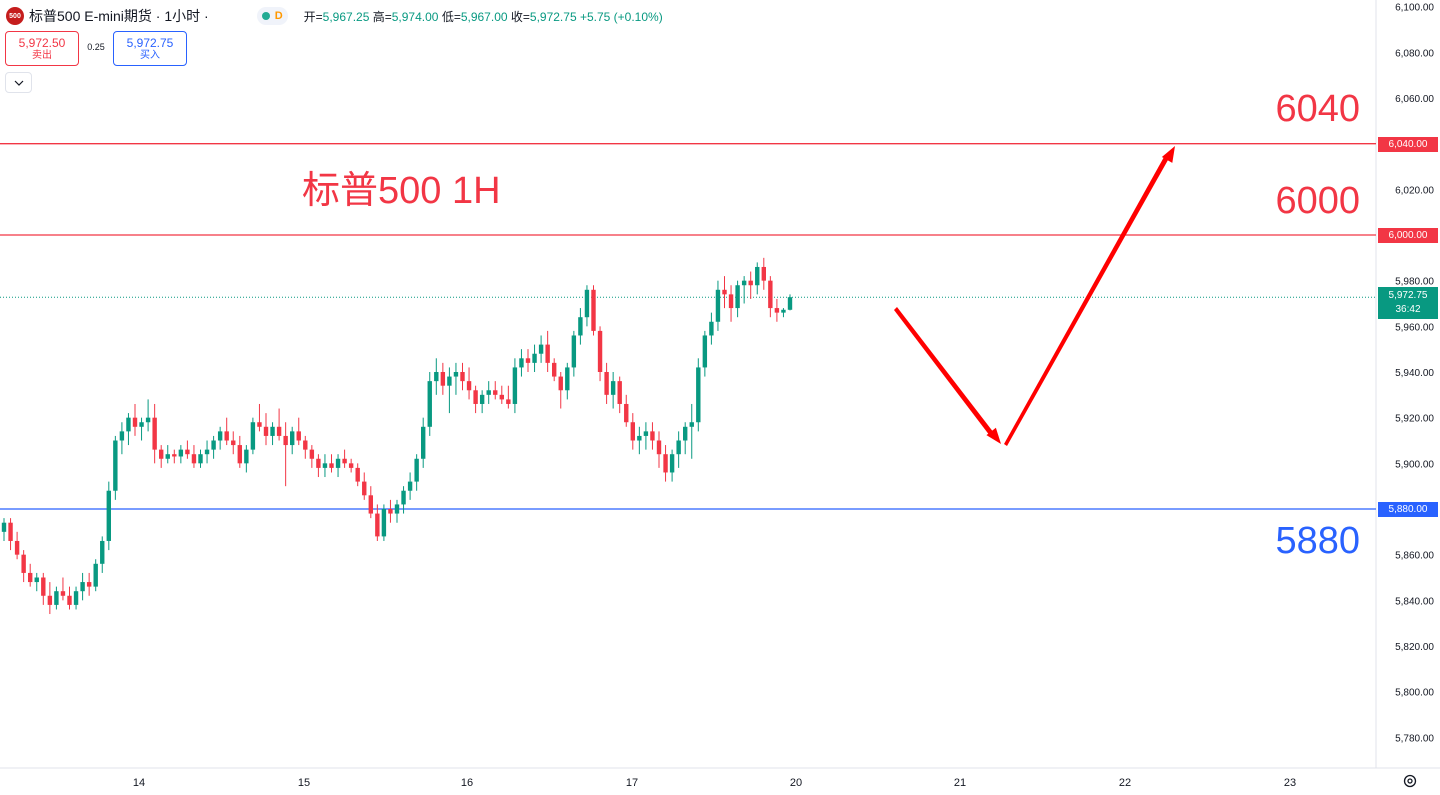 The image size is (1440, 795). What do you see at coordinates (1414, 282) in the screenshot?
I see `y-tick-label: 5,980.00` at bounding box center [1414, 282].